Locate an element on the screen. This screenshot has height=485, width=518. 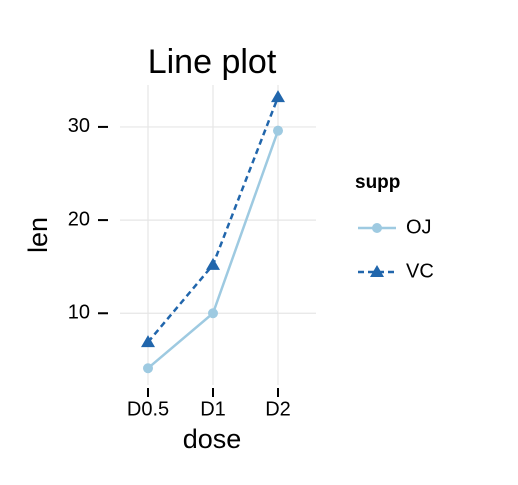
x-axis-label: dose is located at coordinates (212, 439).